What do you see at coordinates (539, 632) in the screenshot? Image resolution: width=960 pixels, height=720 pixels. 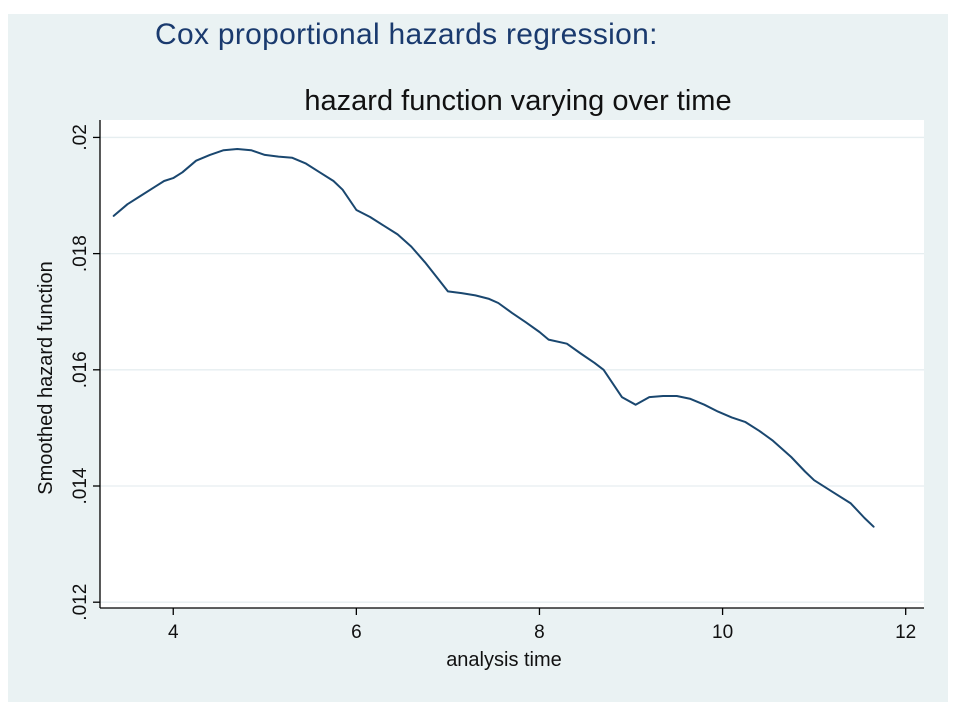 I see `x-tick-label: 8` at bounding box center [539, 632].